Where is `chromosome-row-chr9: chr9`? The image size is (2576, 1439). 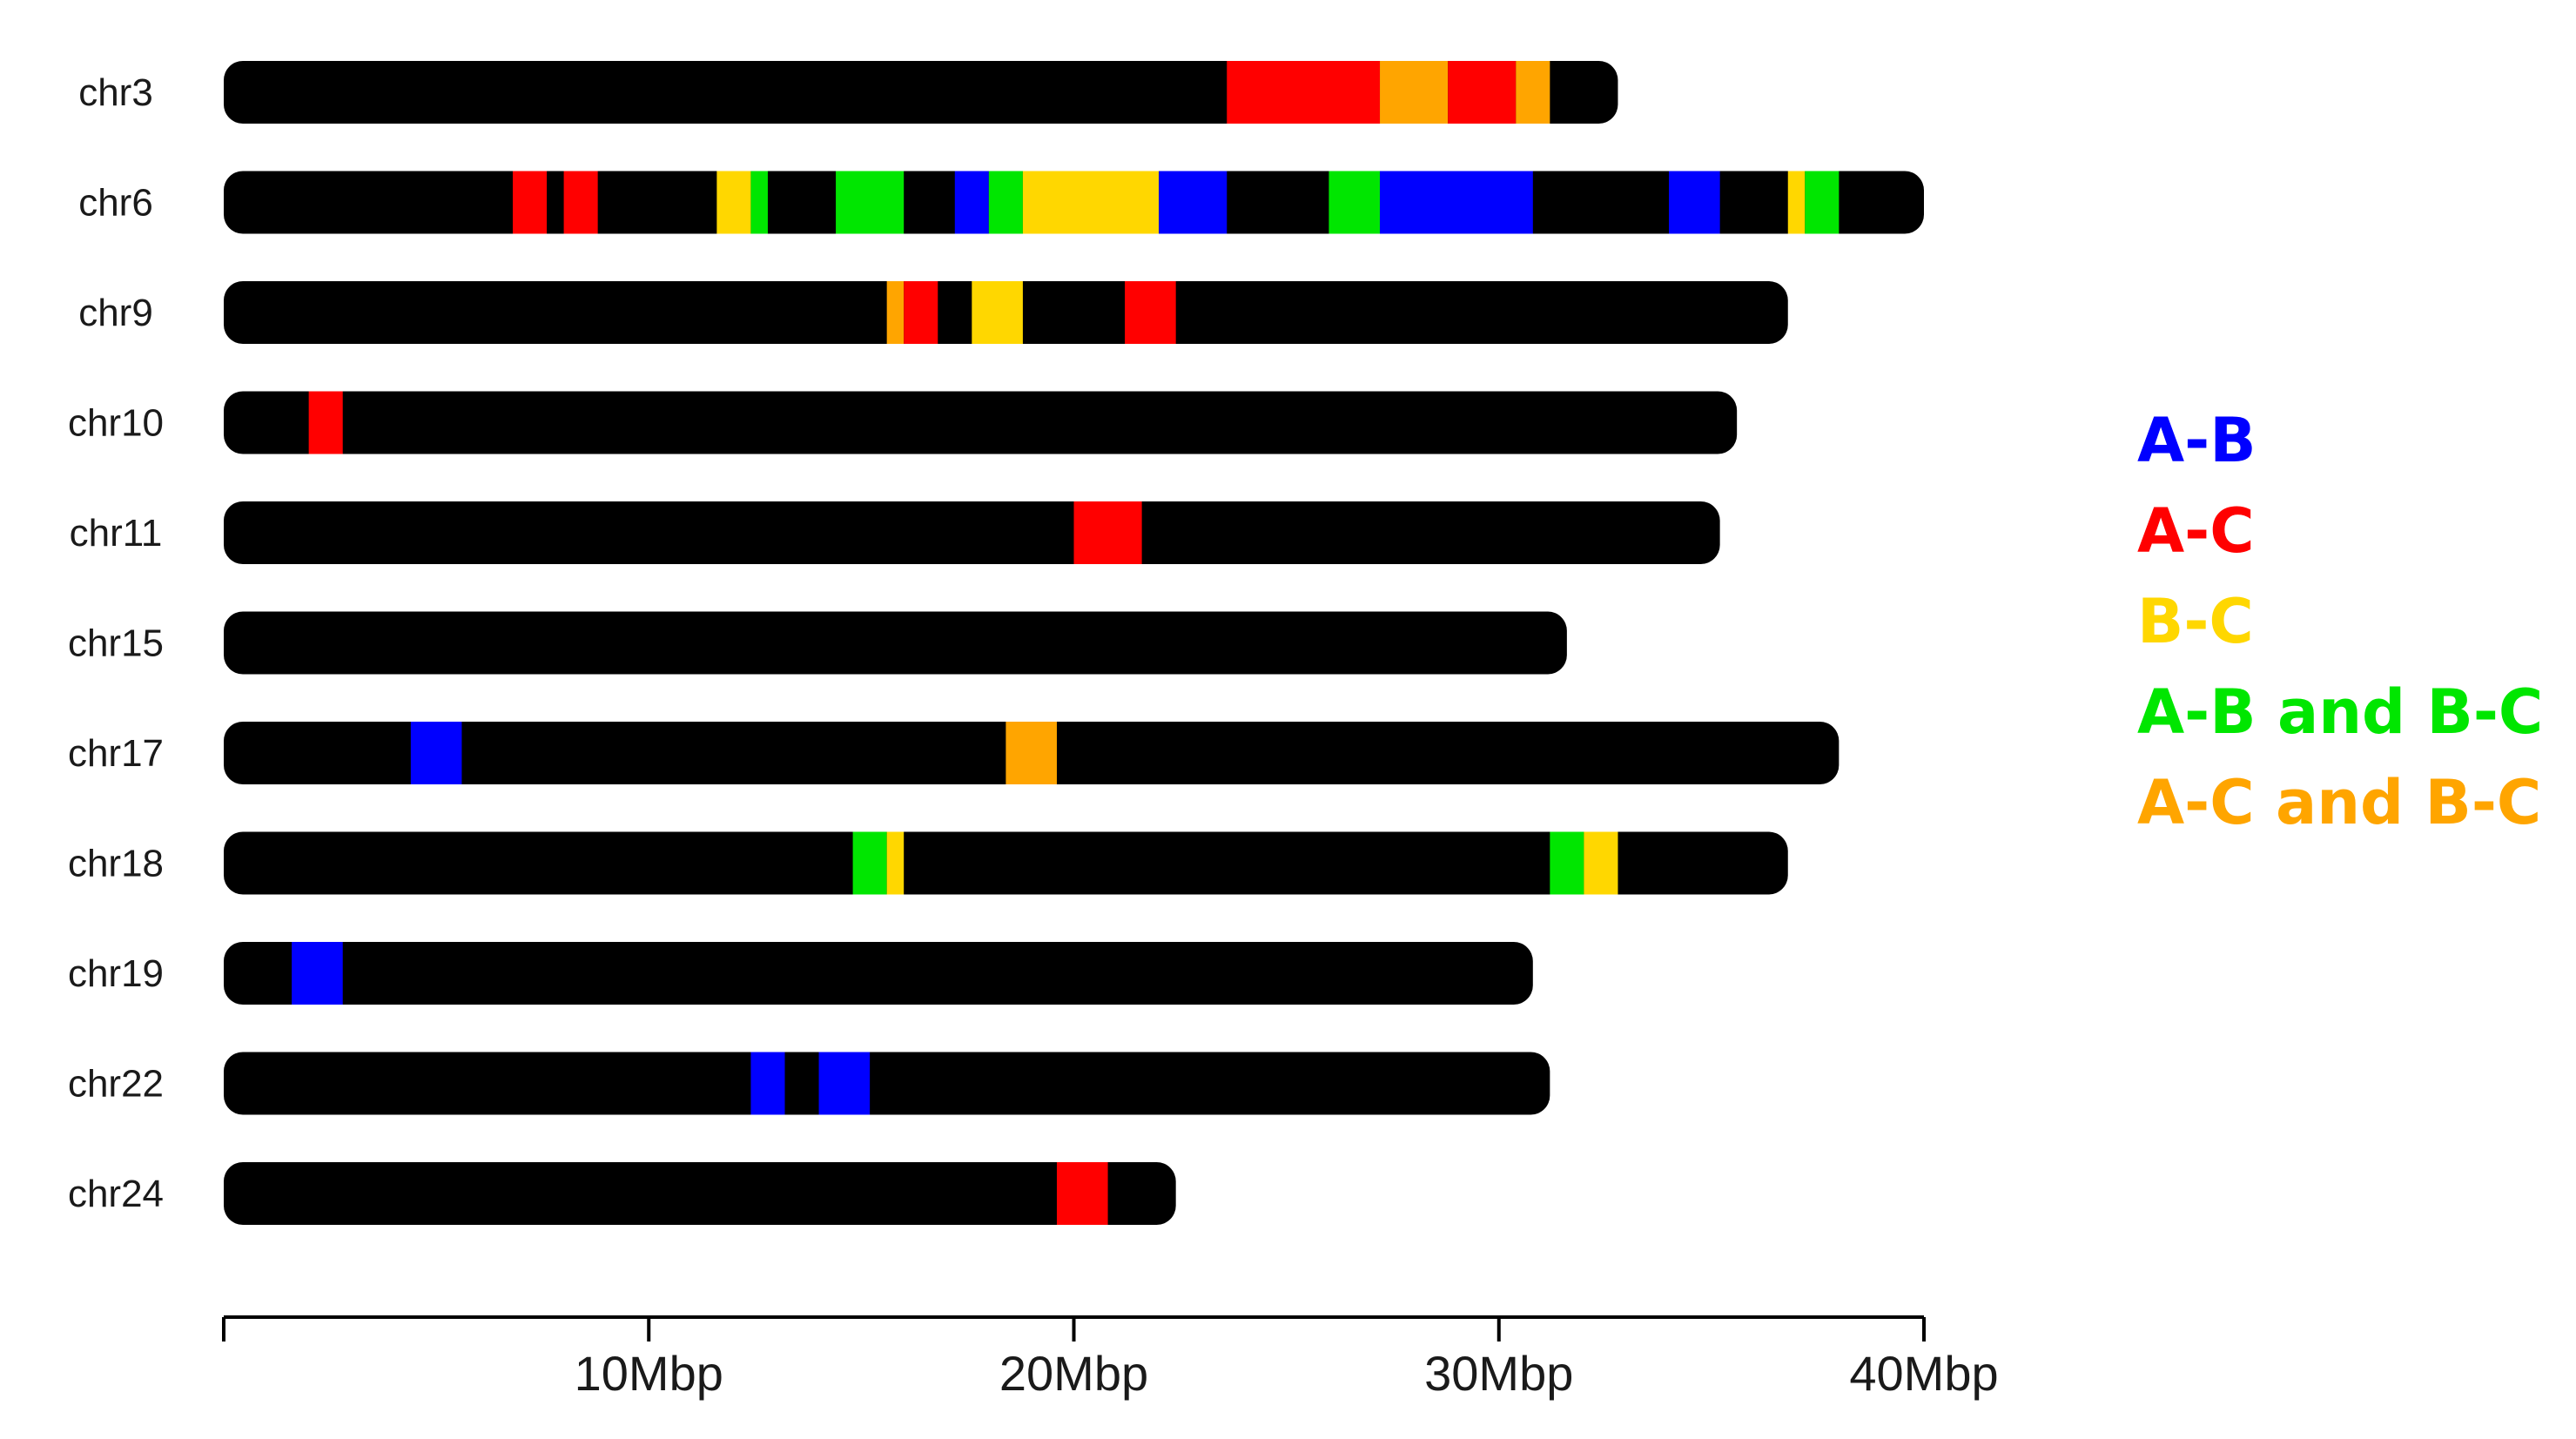
chromosome-row-chr9: chr9 is located at coordinates (933, 312).